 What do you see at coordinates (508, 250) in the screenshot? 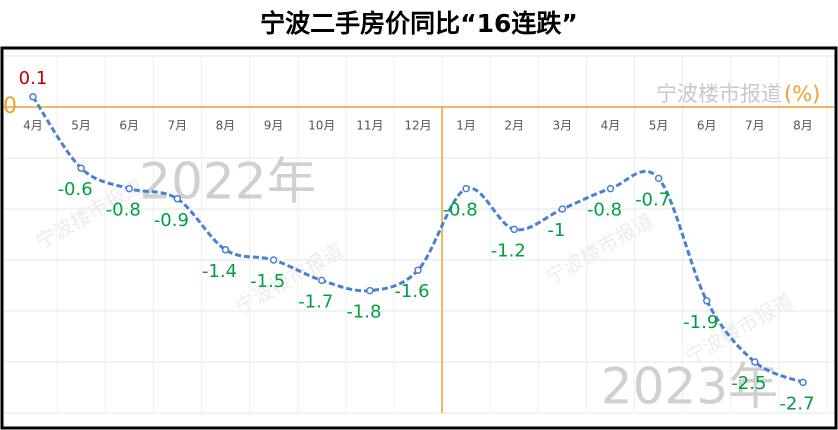
I see `data-label: -1.2` at bounding box center [508, 250].